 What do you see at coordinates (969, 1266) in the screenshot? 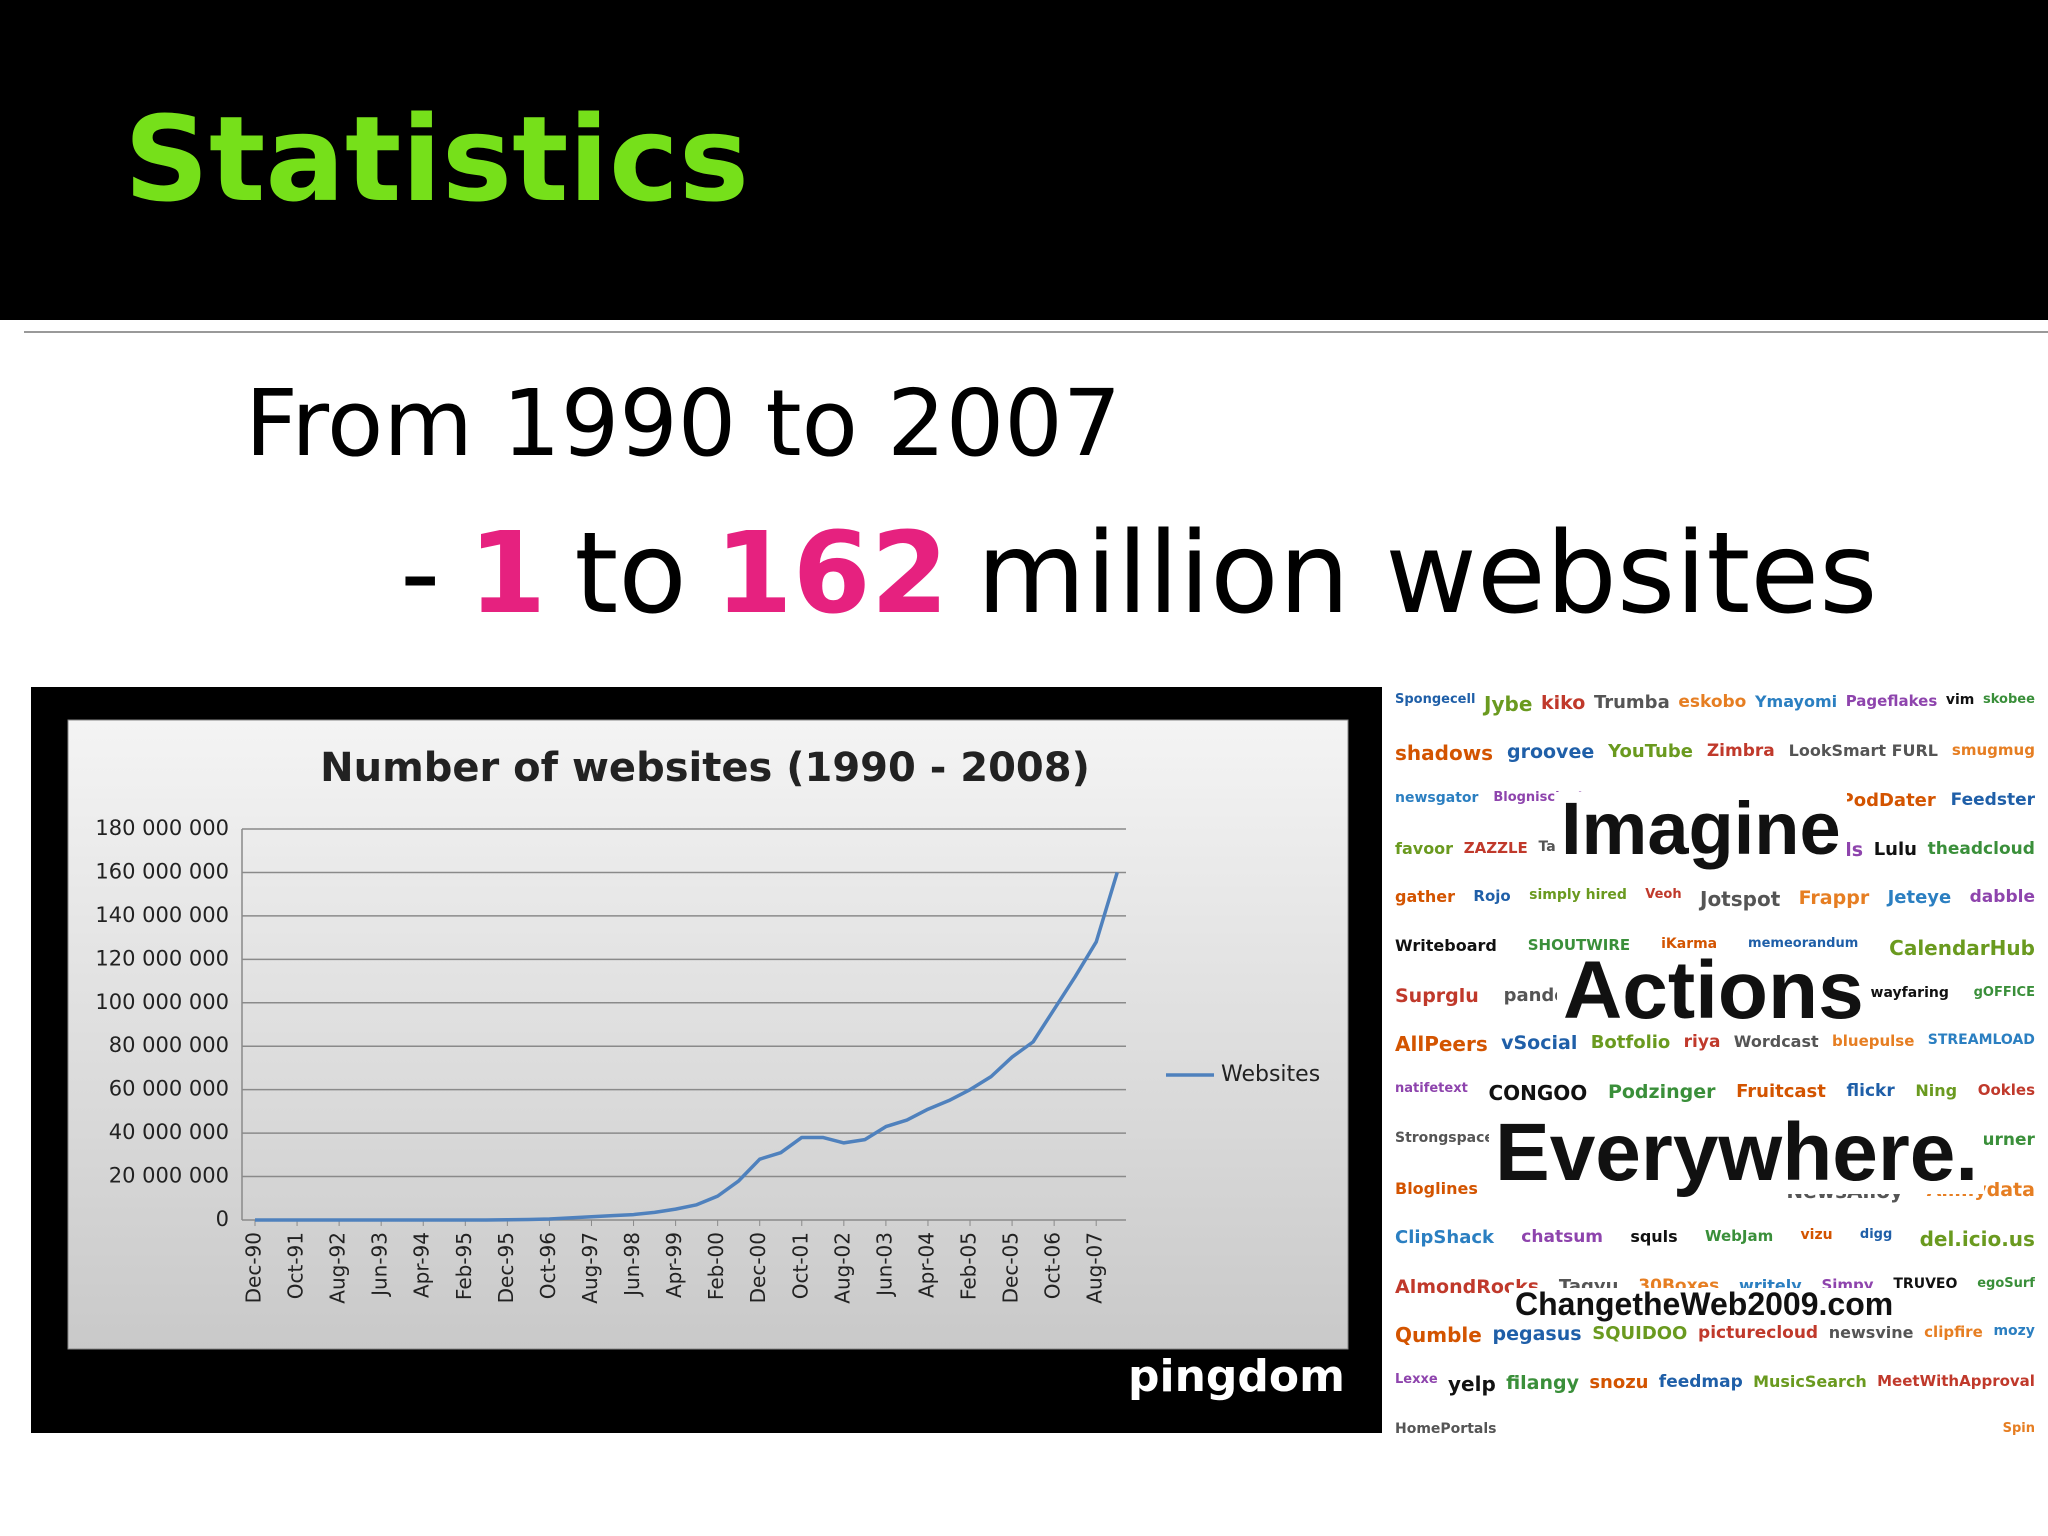
I see `x-tick-label: Feb-05` at bounding box center [969, 1266].